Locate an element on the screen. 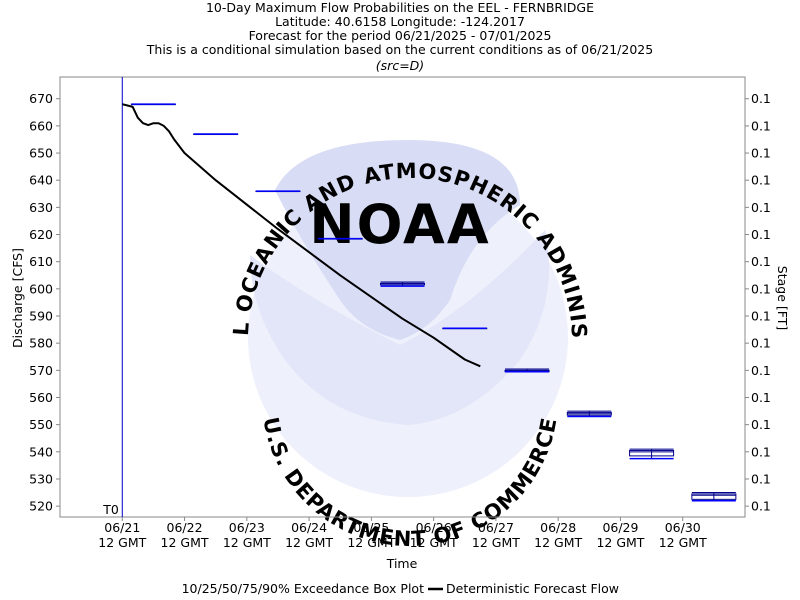  y-tick-label: 560 is located at coordinates (41, 397).